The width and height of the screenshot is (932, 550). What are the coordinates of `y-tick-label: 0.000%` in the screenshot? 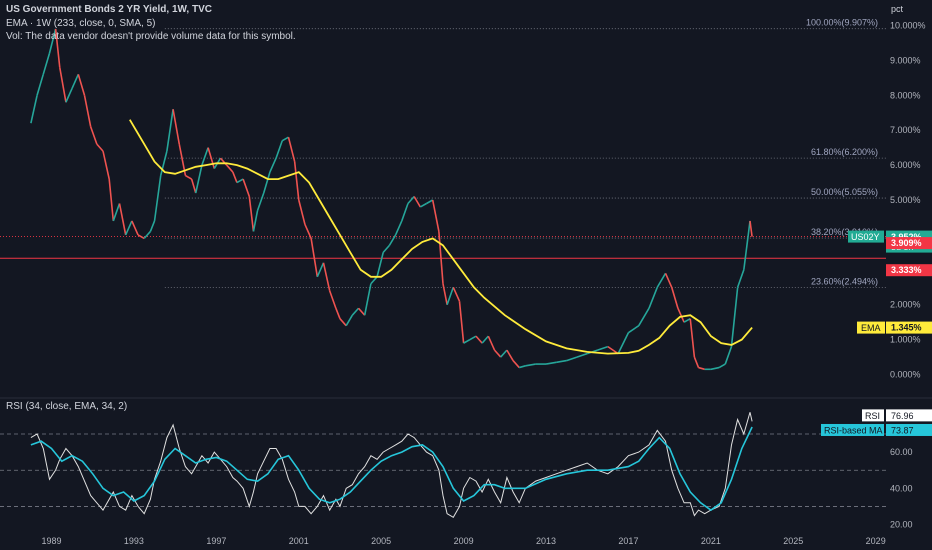 It's located at (905, 375).